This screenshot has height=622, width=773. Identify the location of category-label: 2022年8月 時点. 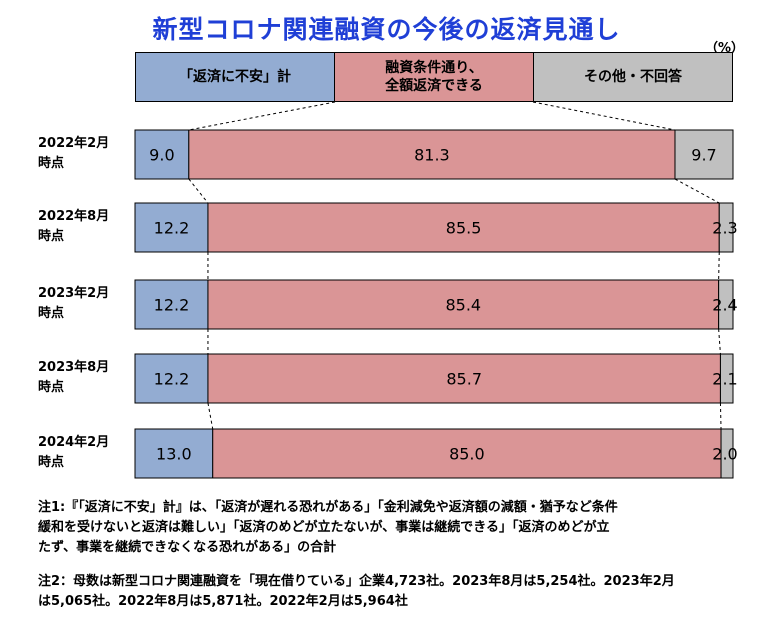
(73, 227).